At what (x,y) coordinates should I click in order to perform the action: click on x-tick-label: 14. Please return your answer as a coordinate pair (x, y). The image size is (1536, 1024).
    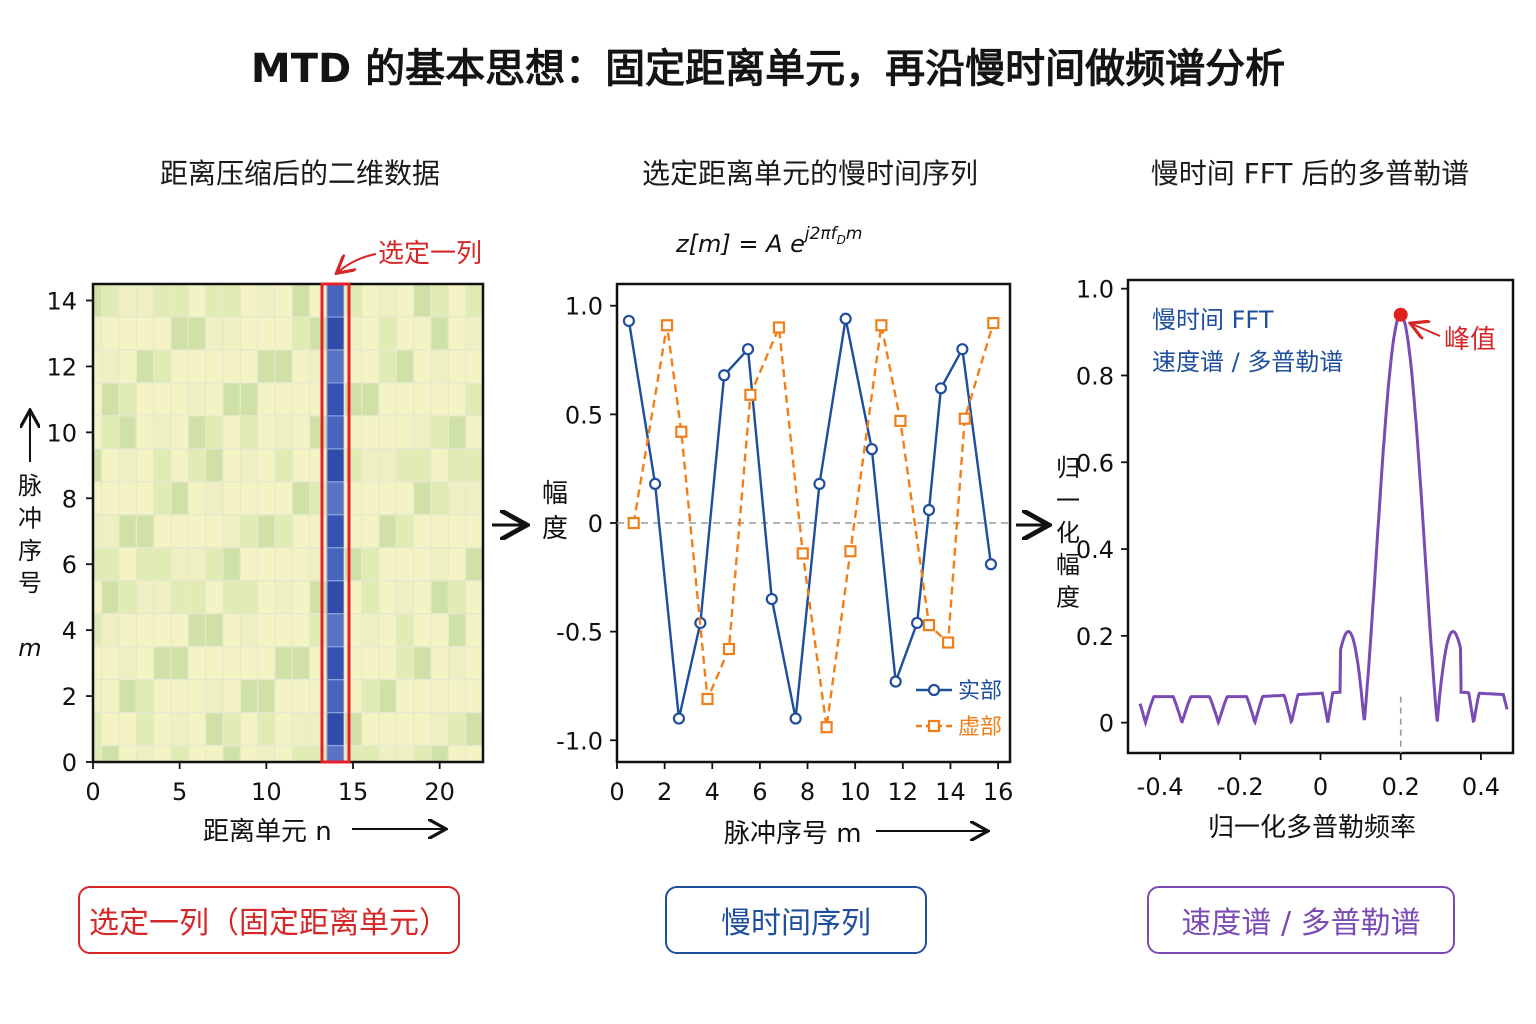
    Looking at the image, I should click on (950, 792).